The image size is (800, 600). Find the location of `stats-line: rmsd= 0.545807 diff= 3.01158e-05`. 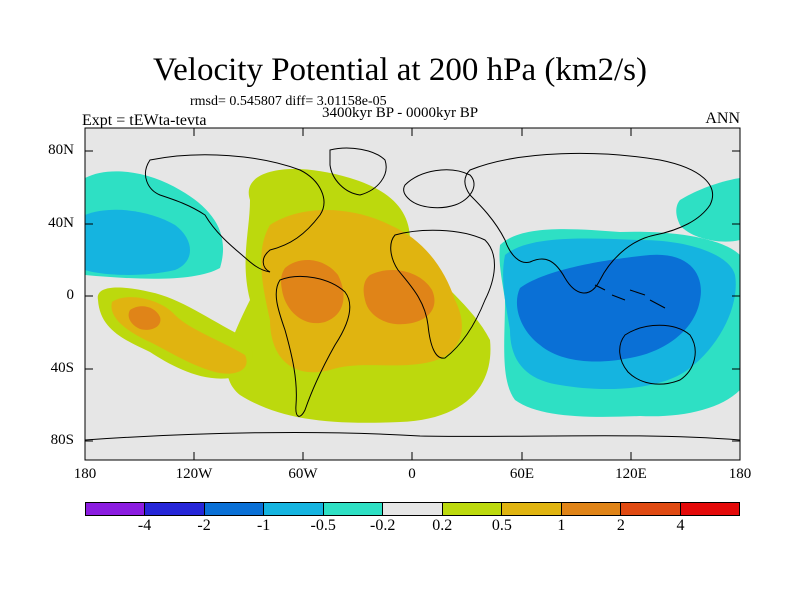

stats-line: rmsd= 0.545807 diff= 3.01158e-05 is located at coordinates (288, 101).